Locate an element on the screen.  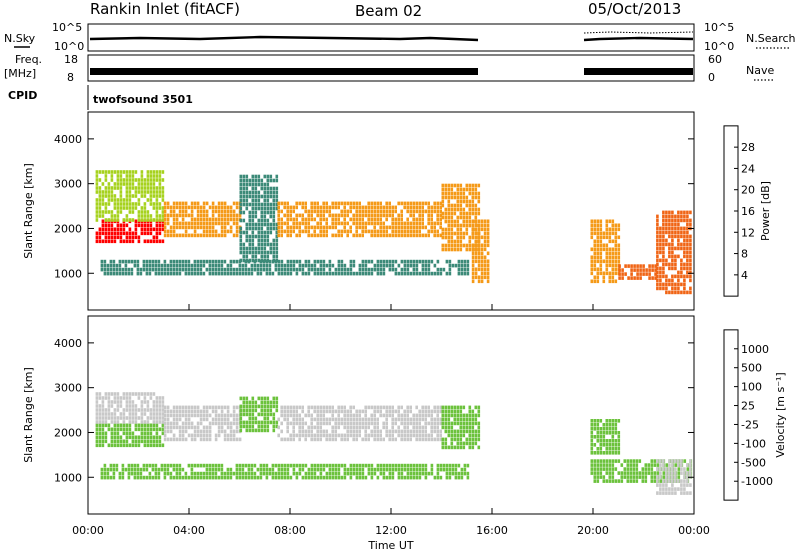
velocity-colorbar-tick-label: 100 is located at coordinates (751, 387).